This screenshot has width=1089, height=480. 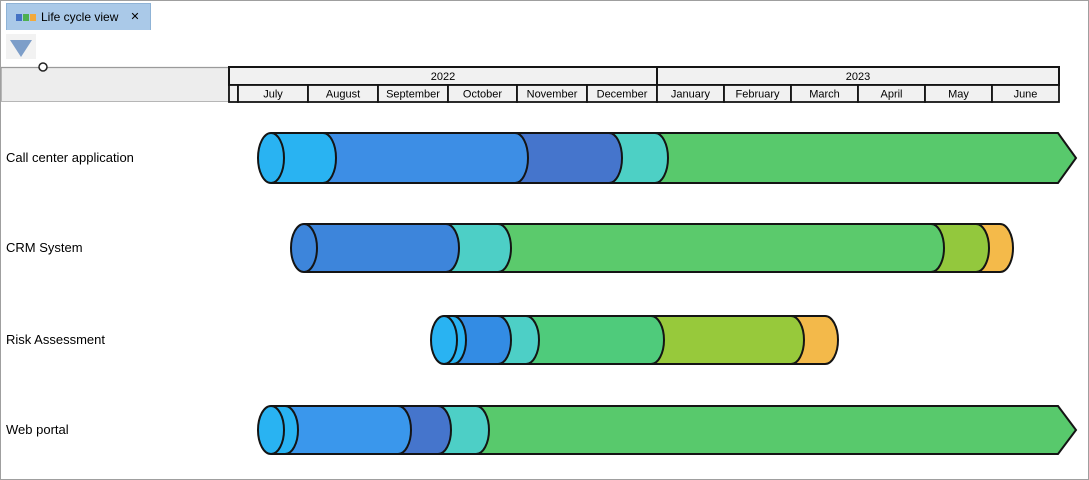 What do you see at coordinates (55, 339) in the screenshot?
I see `row-label: Risk Assessment` at bounding box center [55, 339].